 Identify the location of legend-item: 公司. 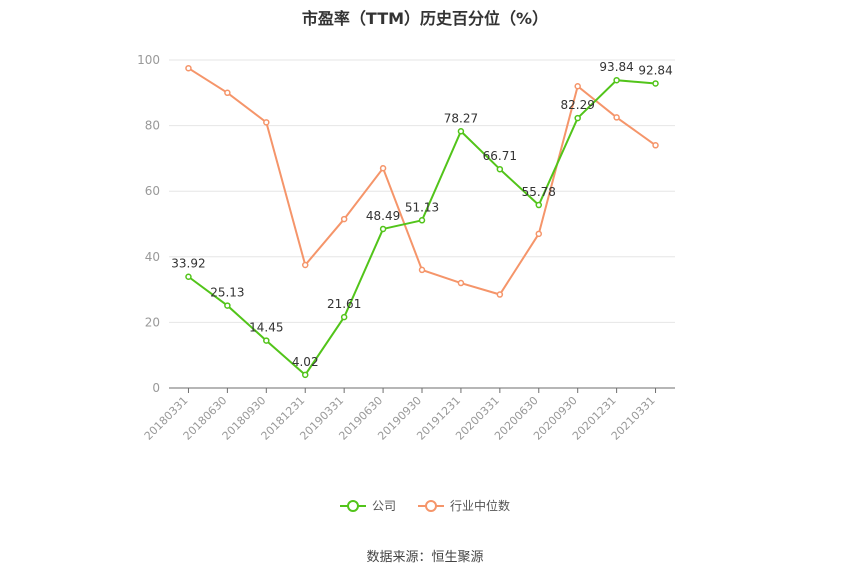
(367, 505).